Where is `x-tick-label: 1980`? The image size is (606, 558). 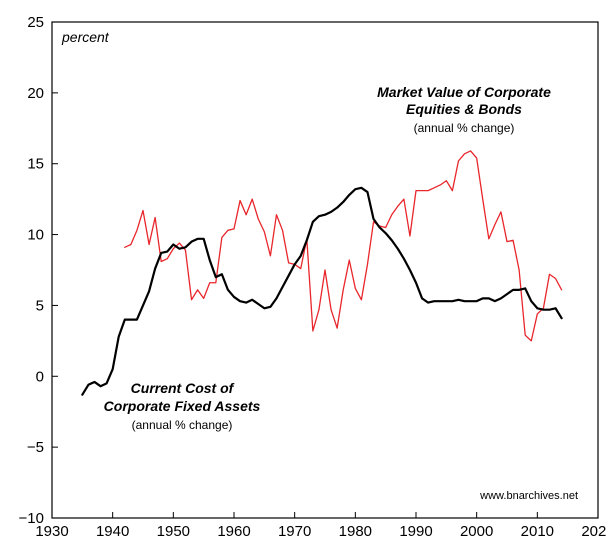 x-tick-label: 1980 is located at coordinates (355, 531).